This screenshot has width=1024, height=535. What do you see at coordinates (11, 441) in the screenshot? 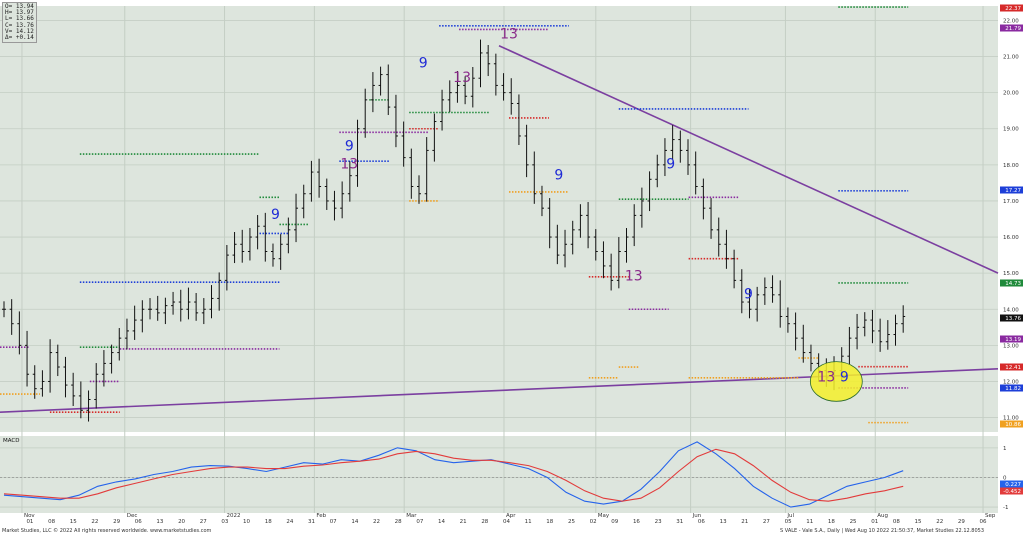
I see `macd-title: MACD` at bounding box center [11, 441].